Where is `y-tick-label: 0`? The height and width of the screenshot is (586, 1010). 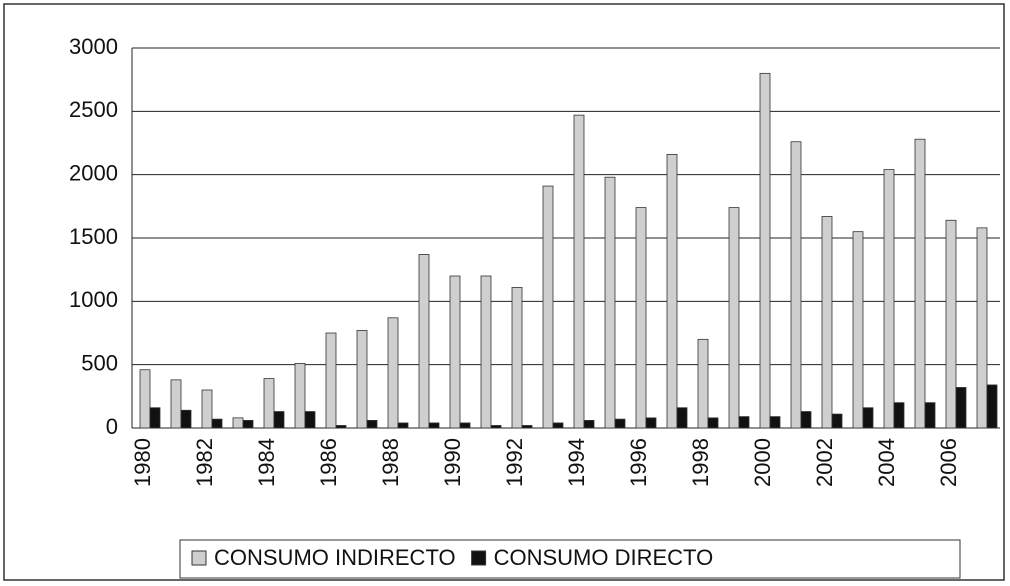 y-tick-label: 0 is located at coordinates (112, 426).